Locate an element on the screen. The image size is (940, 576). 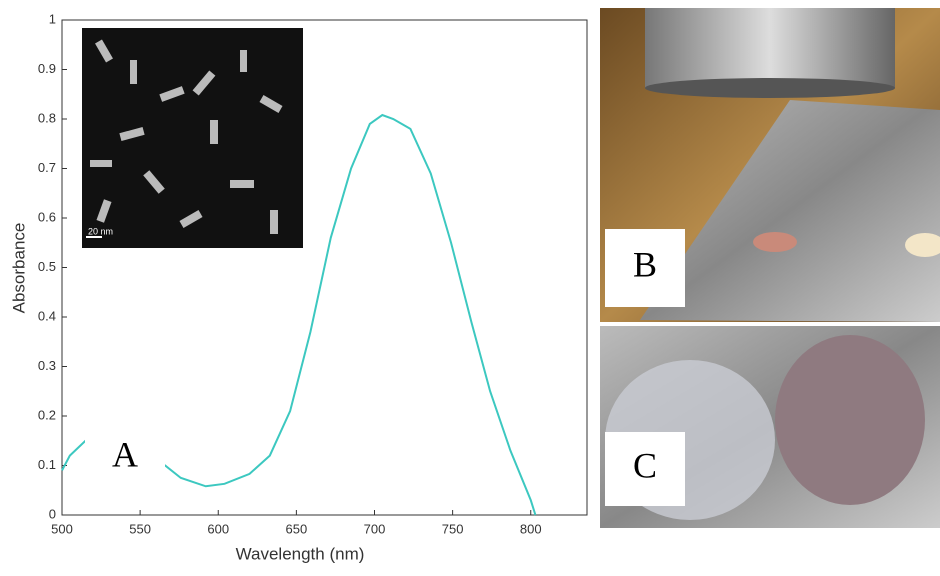
inset-image: 20 nm is located at coordinates (192, 138).